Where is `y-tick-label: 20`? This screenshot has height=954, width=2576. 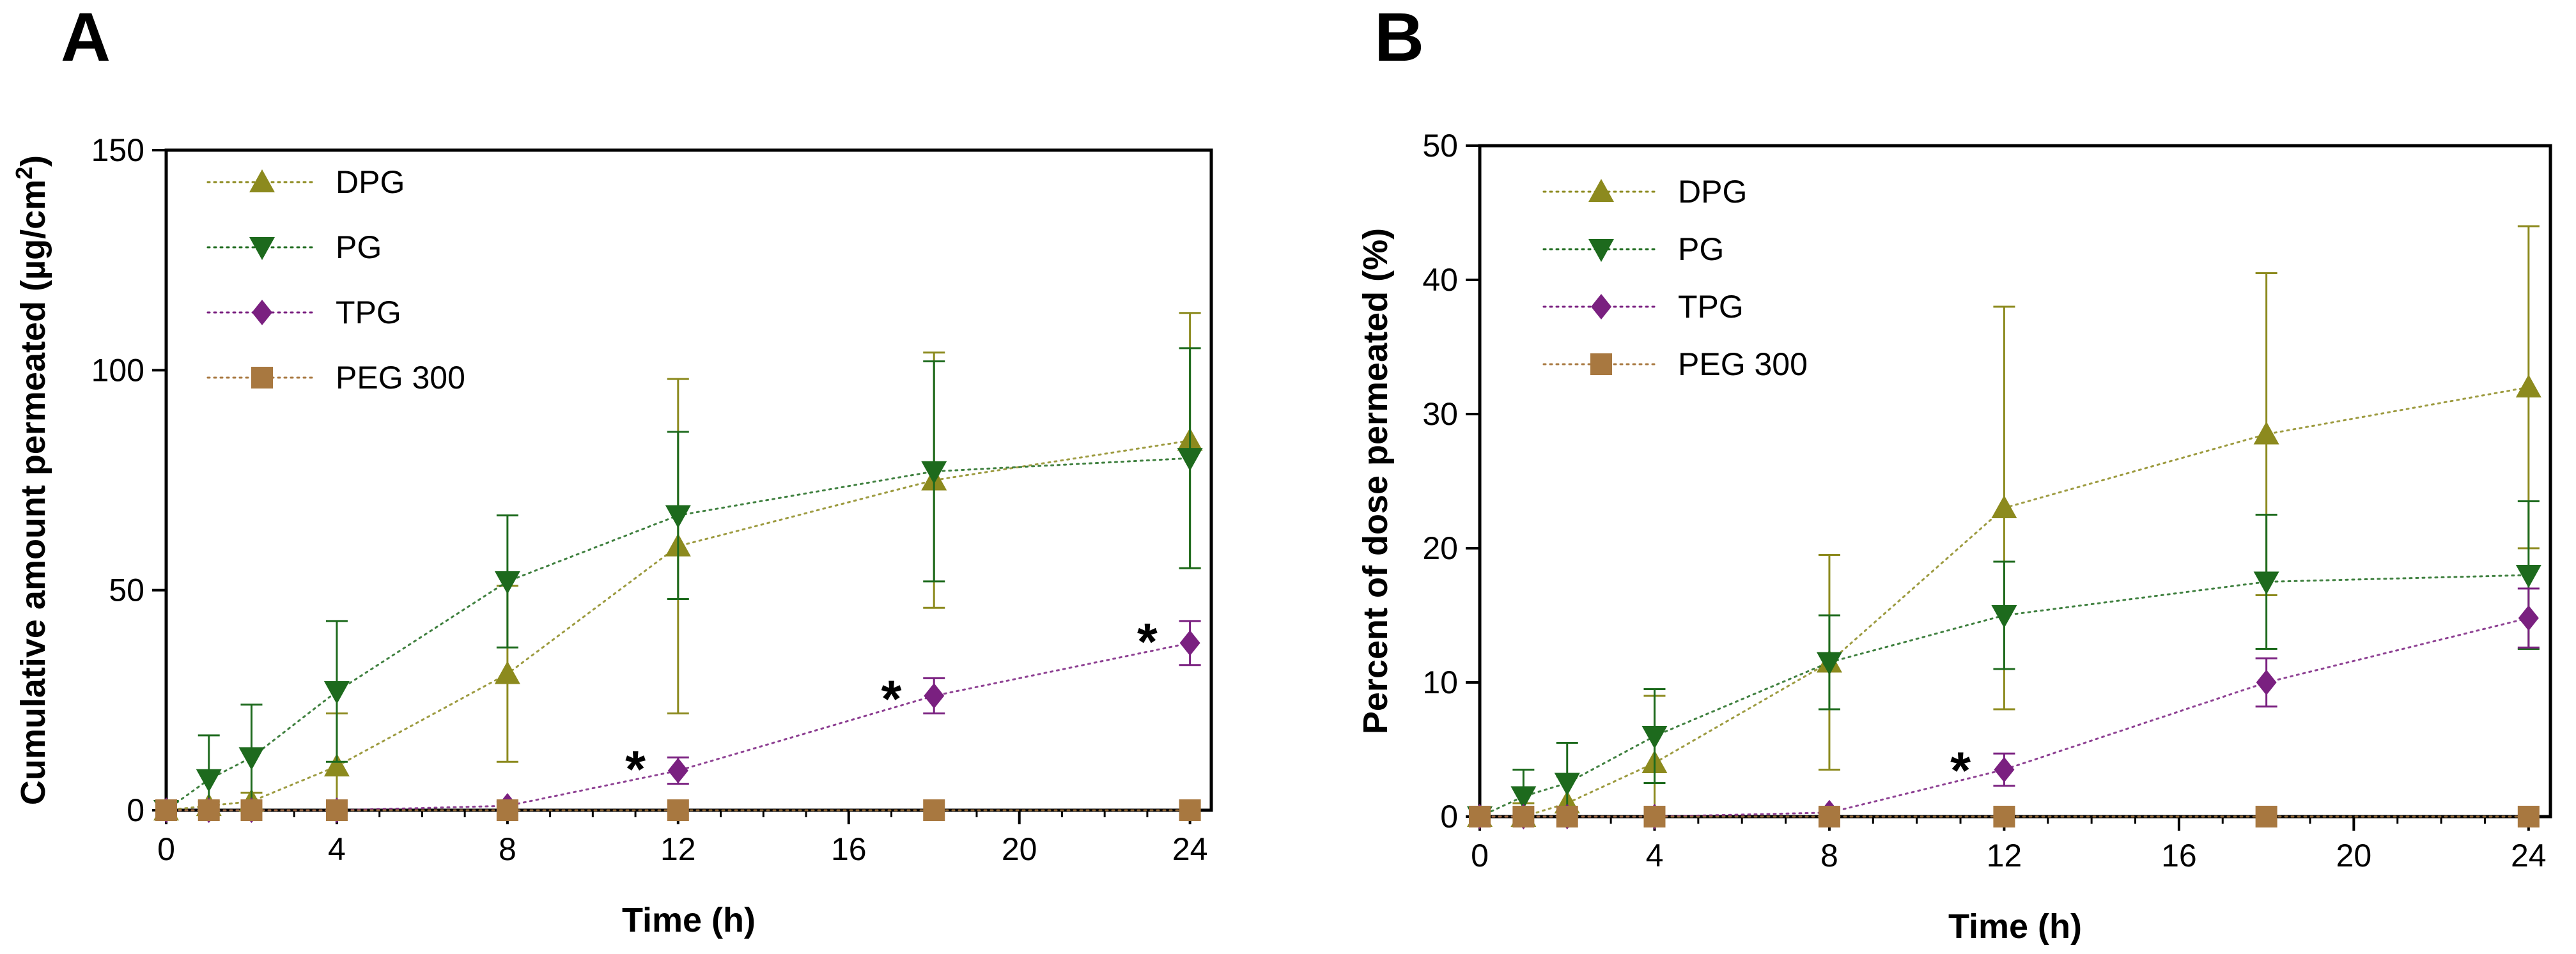 y-tick-label: 20 is located at coordinates (1440, 548).